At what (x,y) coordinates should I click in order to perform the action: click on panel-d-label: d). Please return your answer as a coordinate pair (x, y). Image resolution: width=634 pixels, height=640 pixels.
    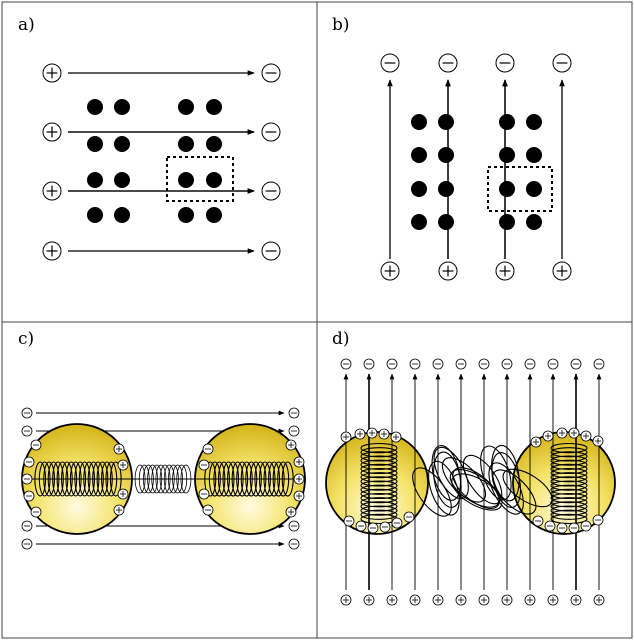
    Looking at the image, I should click on (341, 339).